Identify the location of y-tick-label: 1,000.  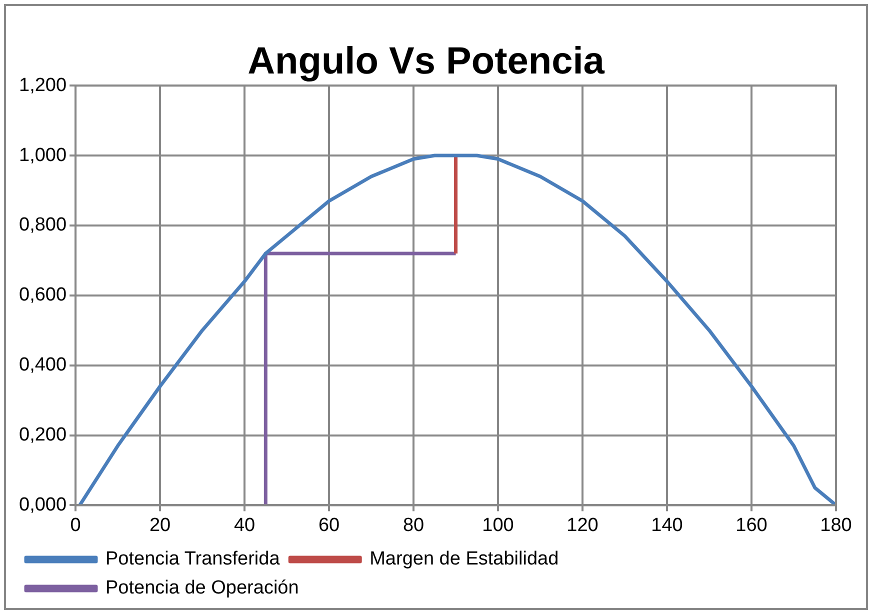
(43, 155).